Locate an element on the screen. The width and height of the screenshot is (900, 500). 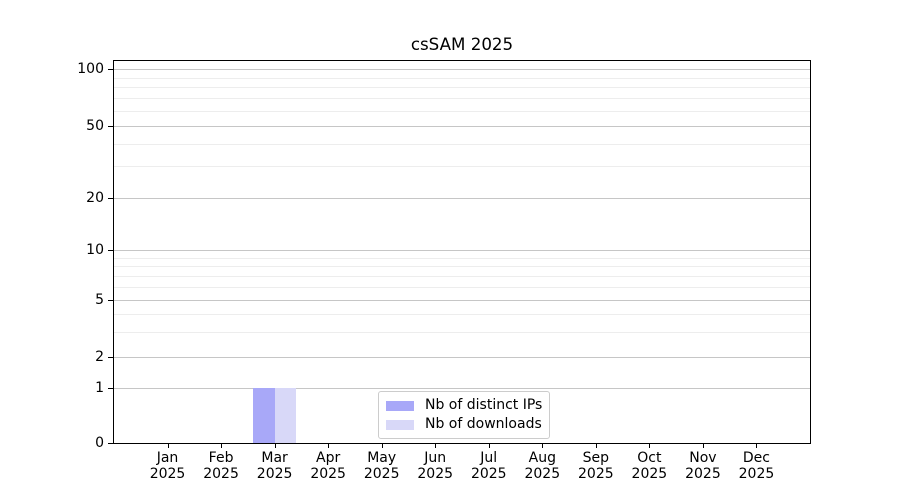
x-tick-label: Feb 2025 is located at coordinates (221, 466).